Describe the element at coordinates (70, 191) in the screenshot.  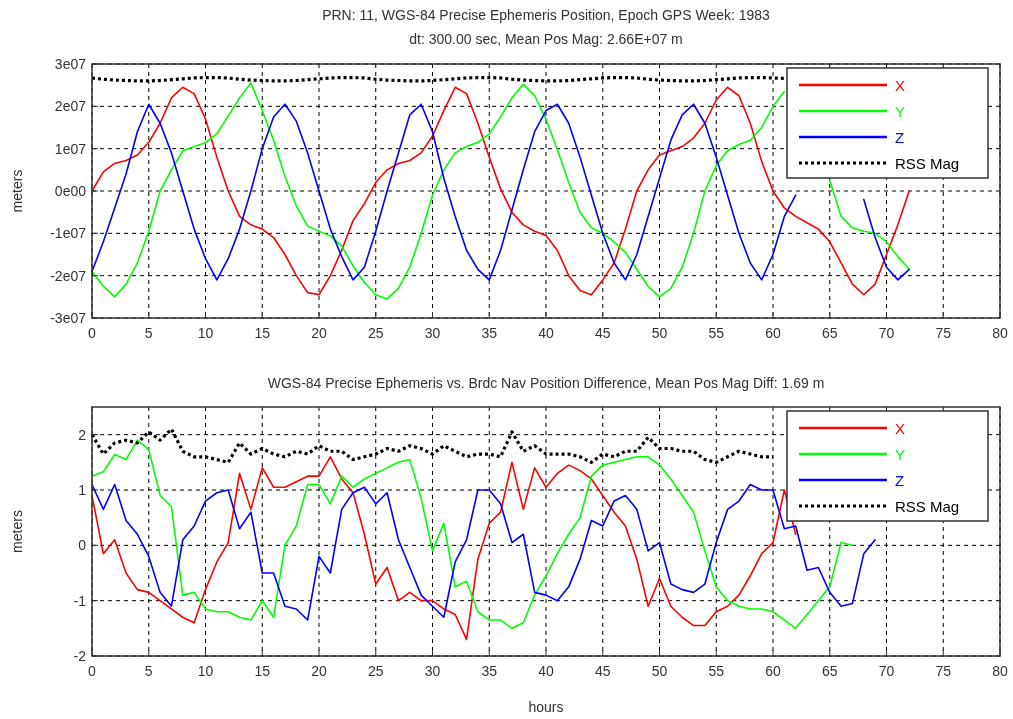
I see `y-tick-label: 0e00` at that location.